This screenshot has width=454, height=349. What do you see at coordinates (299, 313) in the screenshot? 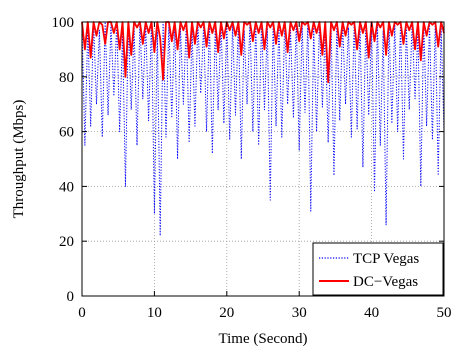
I see `x-tick-label: 30` at bounding box center [299, 313].